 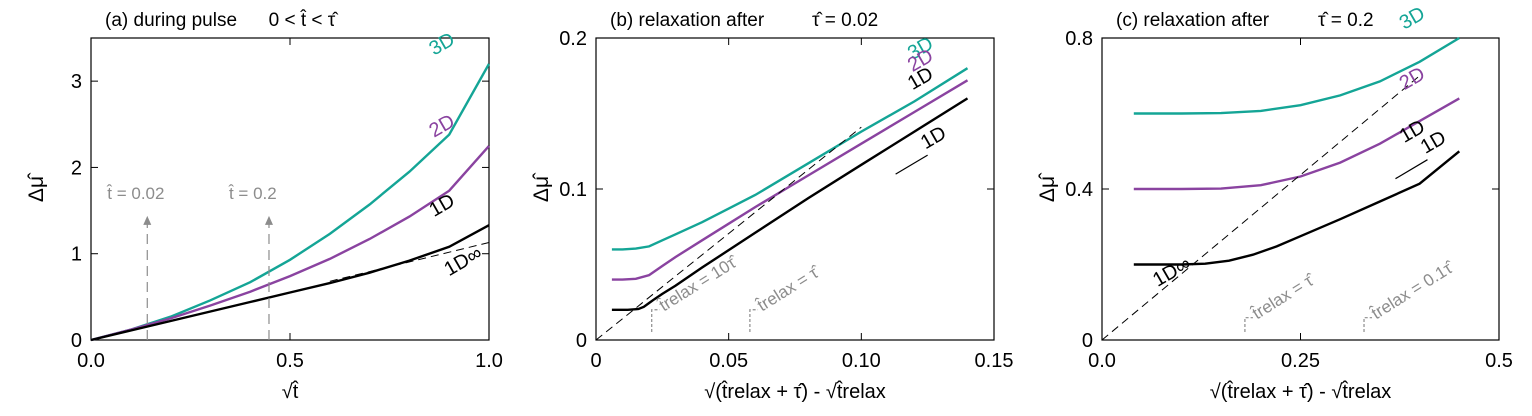 I want to click on x-tick-label: 0.10, so click(x=861, y=361).